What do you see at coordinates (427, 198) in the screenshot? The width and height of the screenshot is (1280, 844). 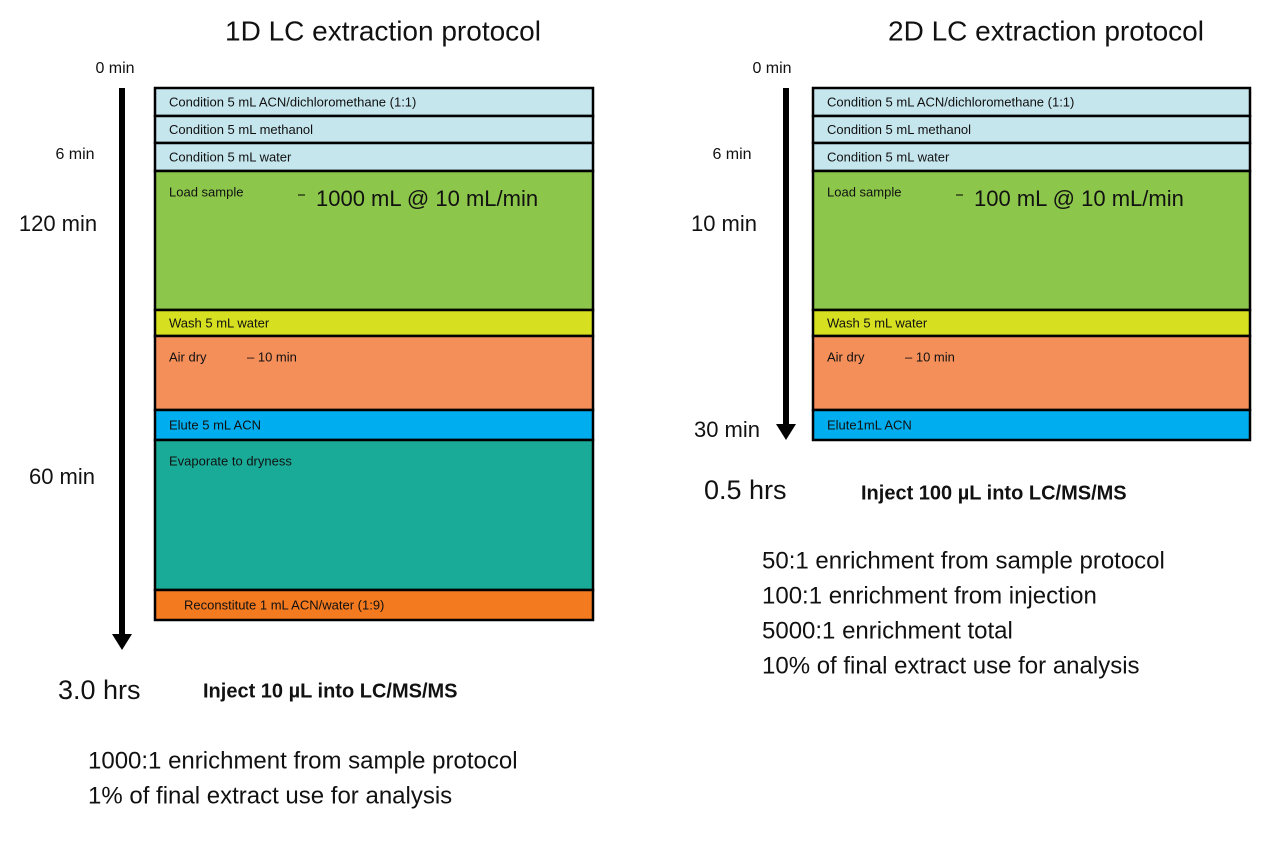 I see `load-detail: 1000 mL @ 10 mL/min` at bounding box center [427, 198].